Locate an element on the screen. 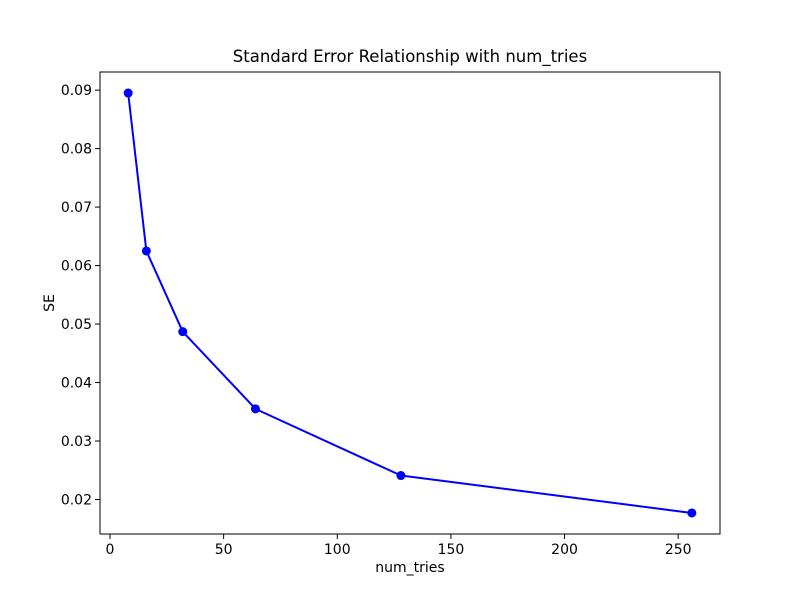  y-tick-label: 0.07 is located at coordinates (76, 208).